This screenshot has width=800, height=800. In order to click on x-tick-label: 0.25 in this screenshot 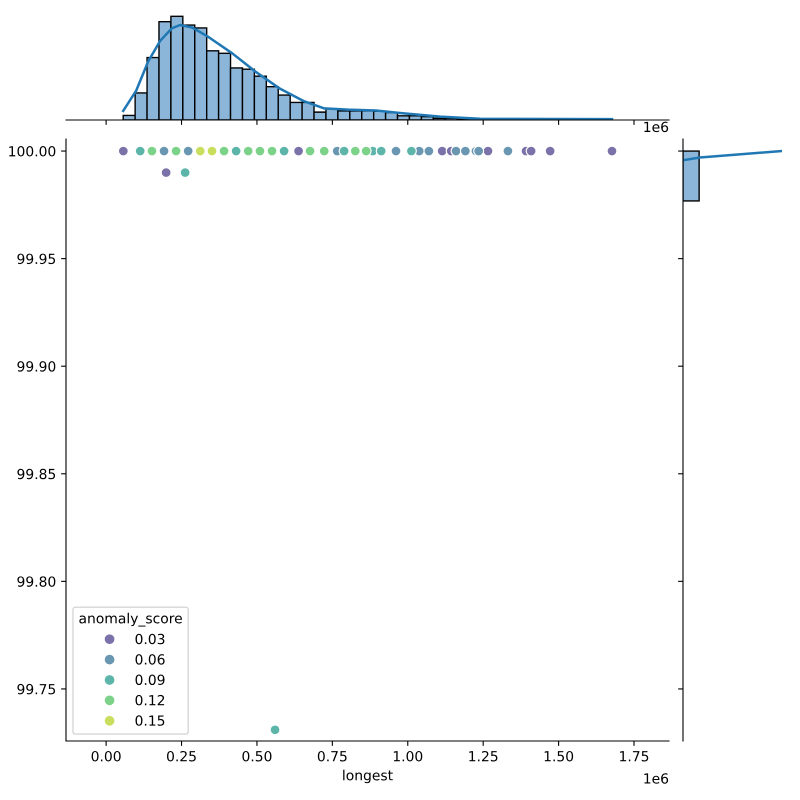, I will do `click(181, 756)`.